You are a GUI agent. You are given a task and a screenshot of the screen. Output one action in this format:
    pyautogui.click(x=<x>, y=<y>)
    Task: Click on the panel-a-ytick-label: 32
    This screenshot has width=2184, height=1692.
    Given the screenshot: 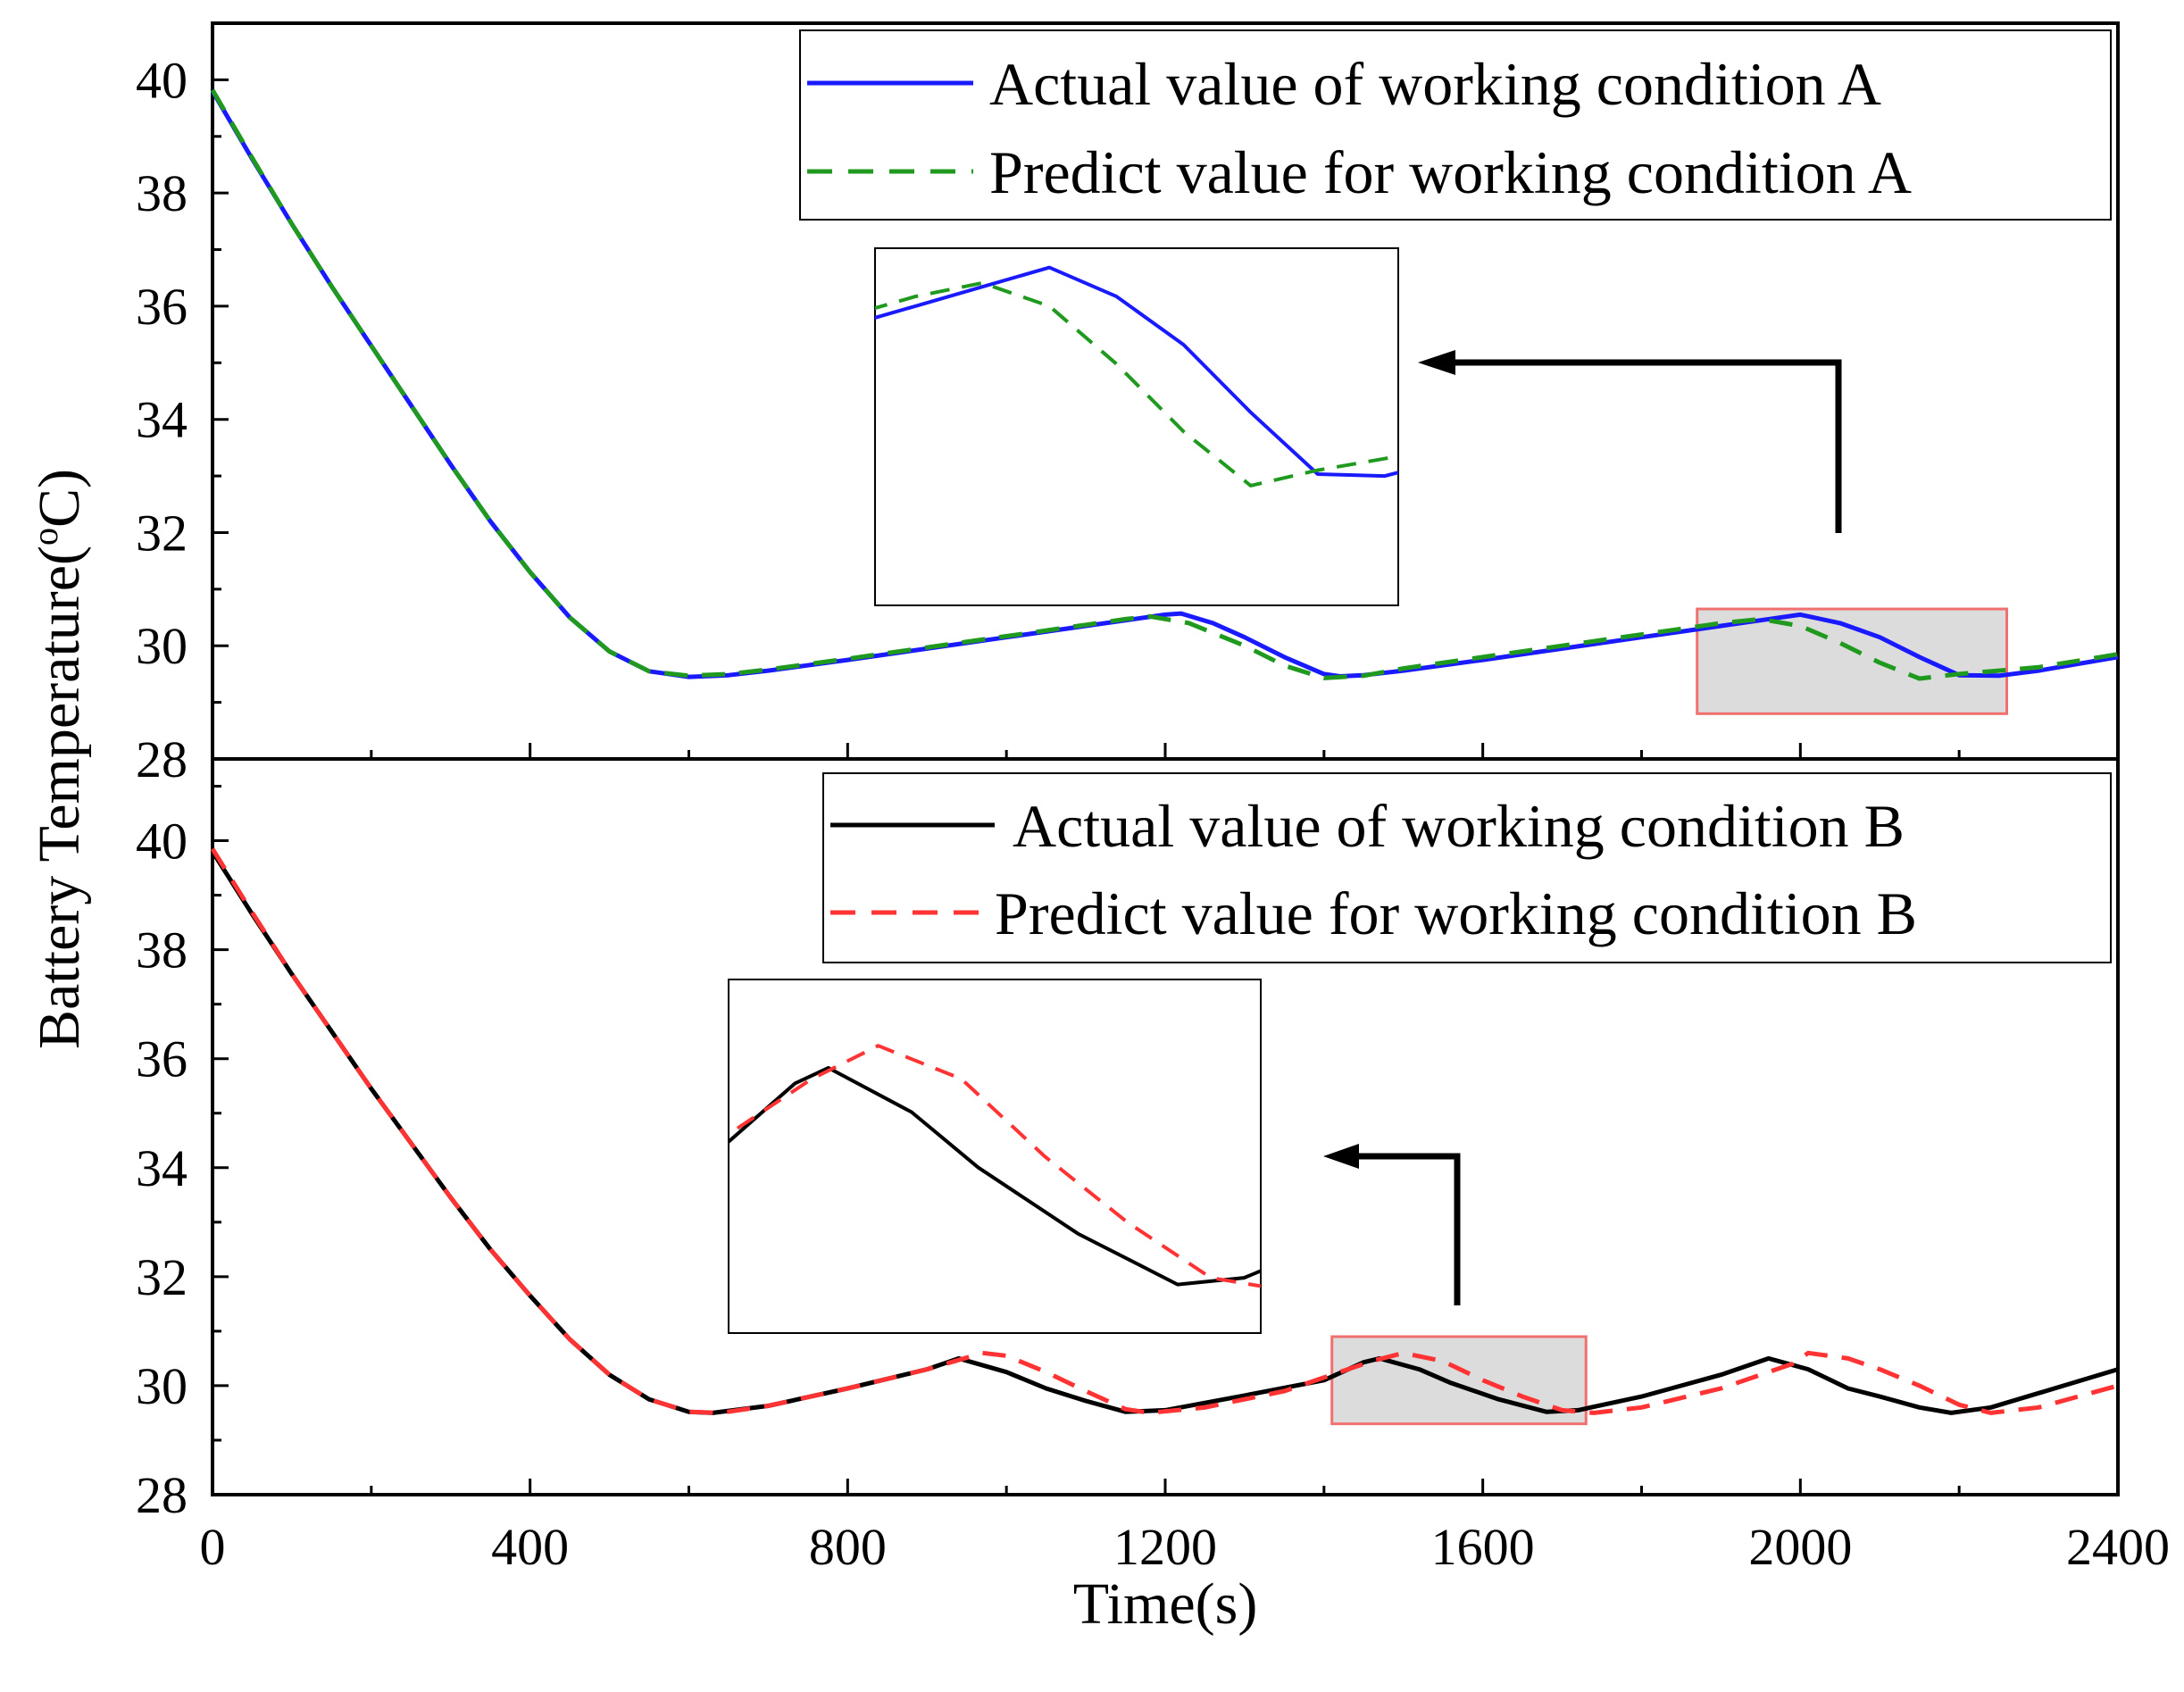 What is the action you would take?
    pyautogui.click(x=162, y=533)
    